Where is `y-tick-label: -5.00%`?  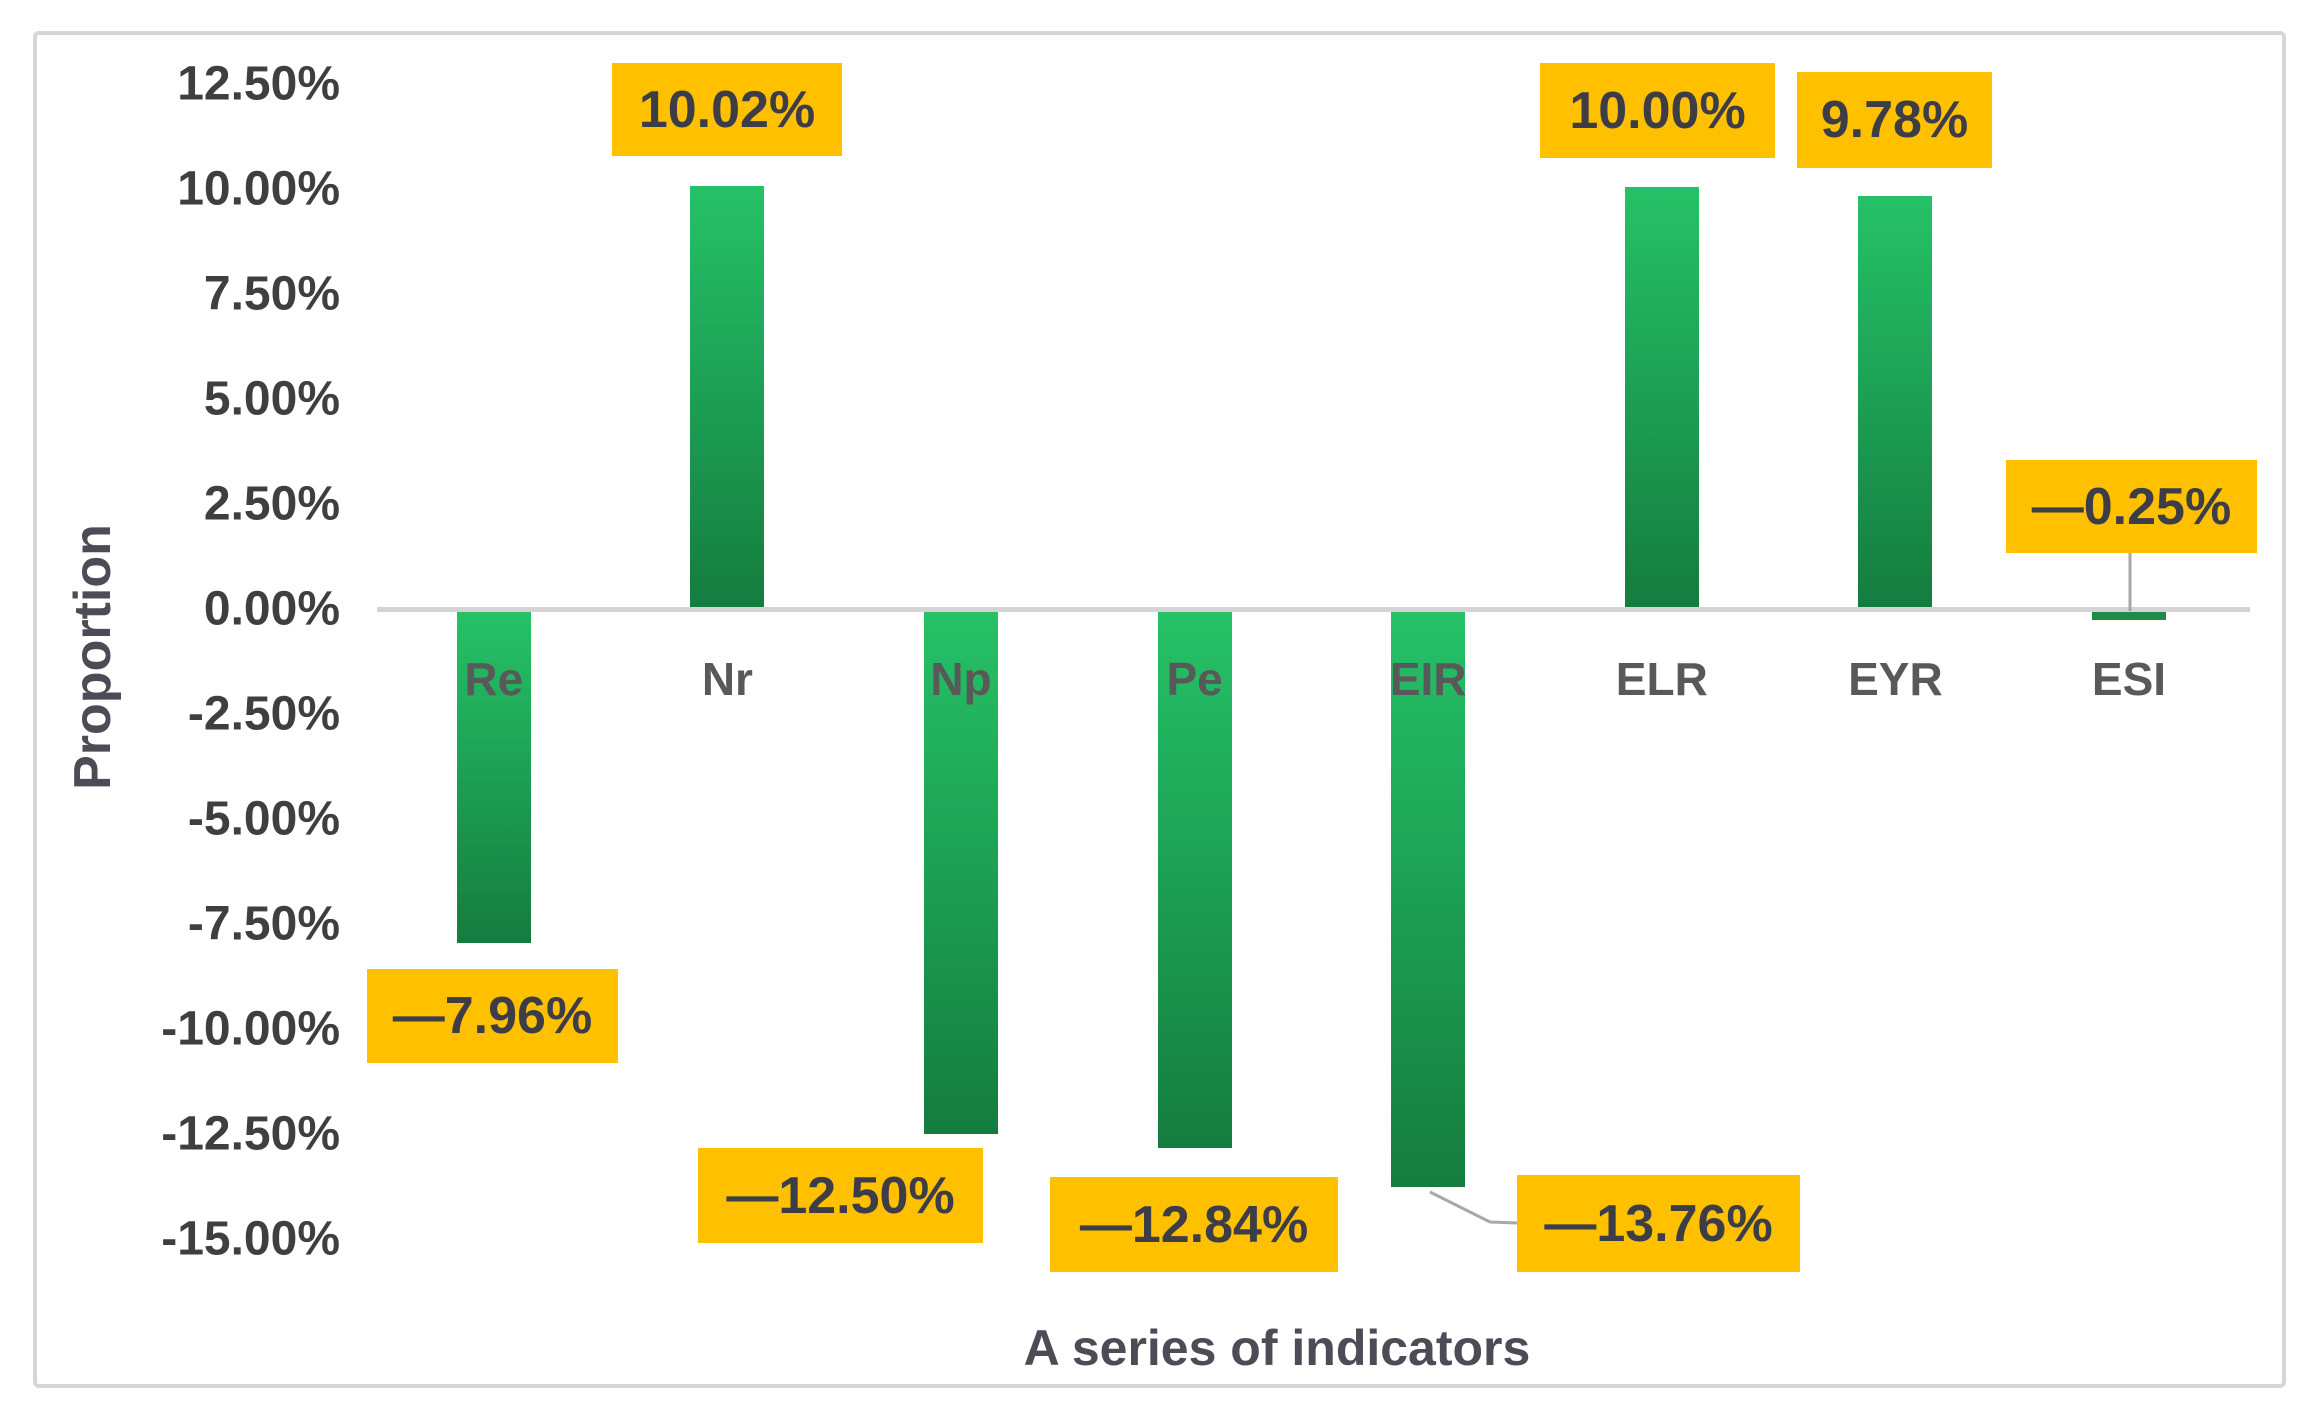 y-tick-label: -5.00% is located at coordinates (263, 819).